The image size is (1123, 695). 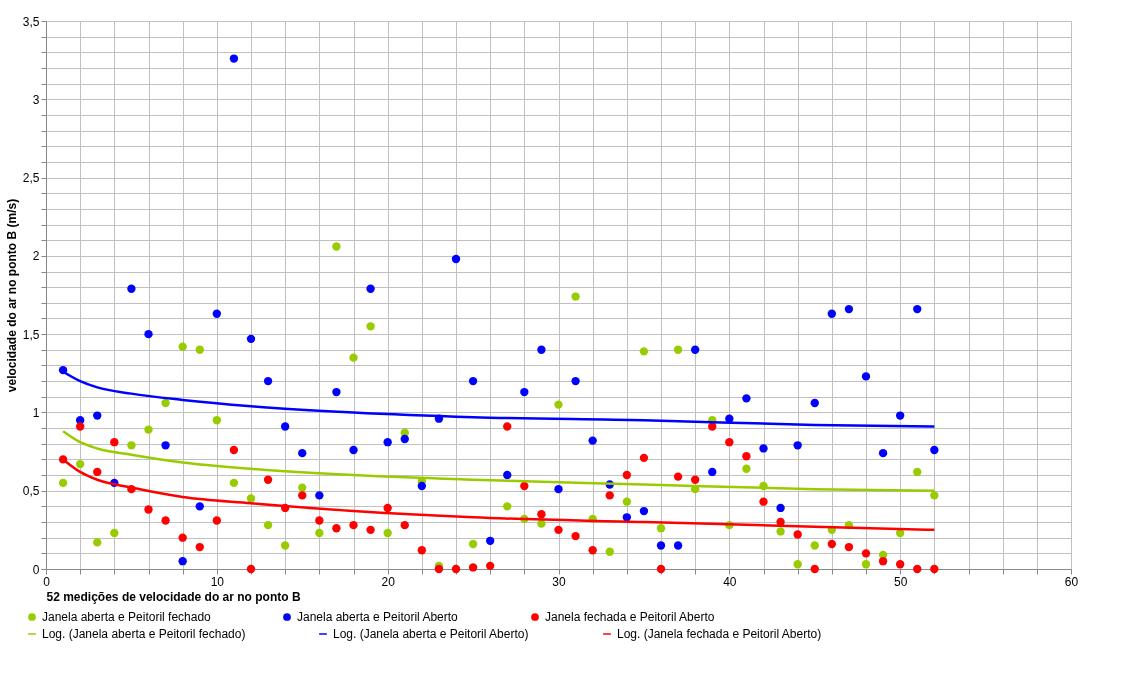 What do you see at coordinates (47, 581) in the screenshot?
I see `x-tick-label: 0` at bounding box center [47, 581].